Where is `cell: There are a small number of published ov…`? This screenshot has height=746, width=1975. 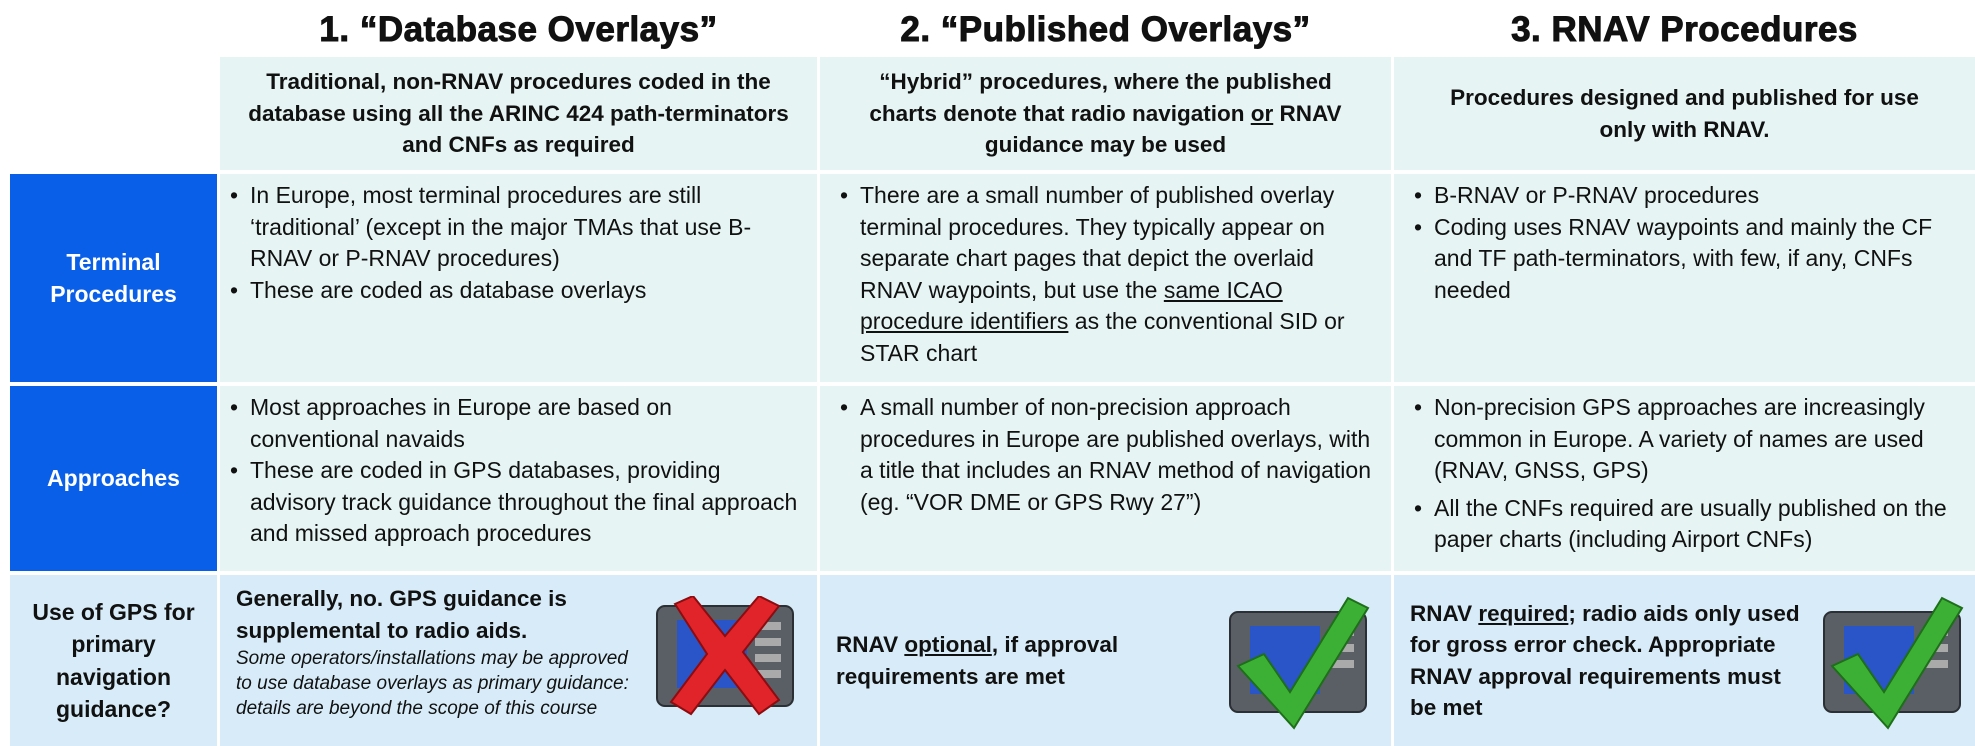
cell: There are a small number of published ov… is located at coordinates (1105, 278).